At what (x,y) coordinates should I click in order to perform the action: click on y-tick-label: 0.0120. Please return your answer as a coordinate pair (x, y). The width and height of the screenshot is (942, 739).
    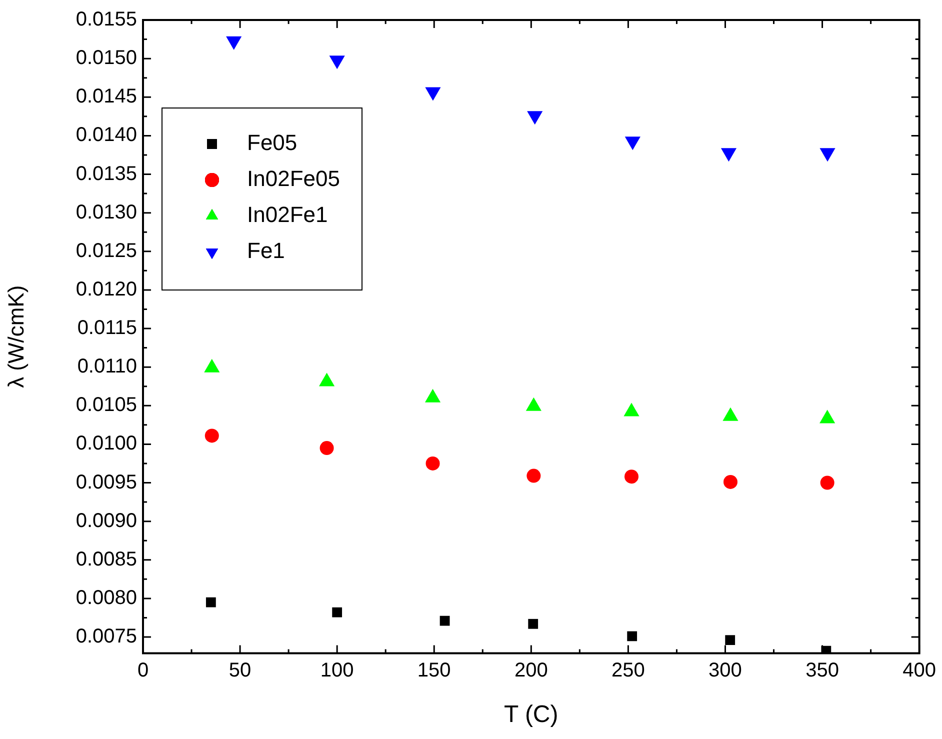
    Looking at the image, I should click on (106, 289).